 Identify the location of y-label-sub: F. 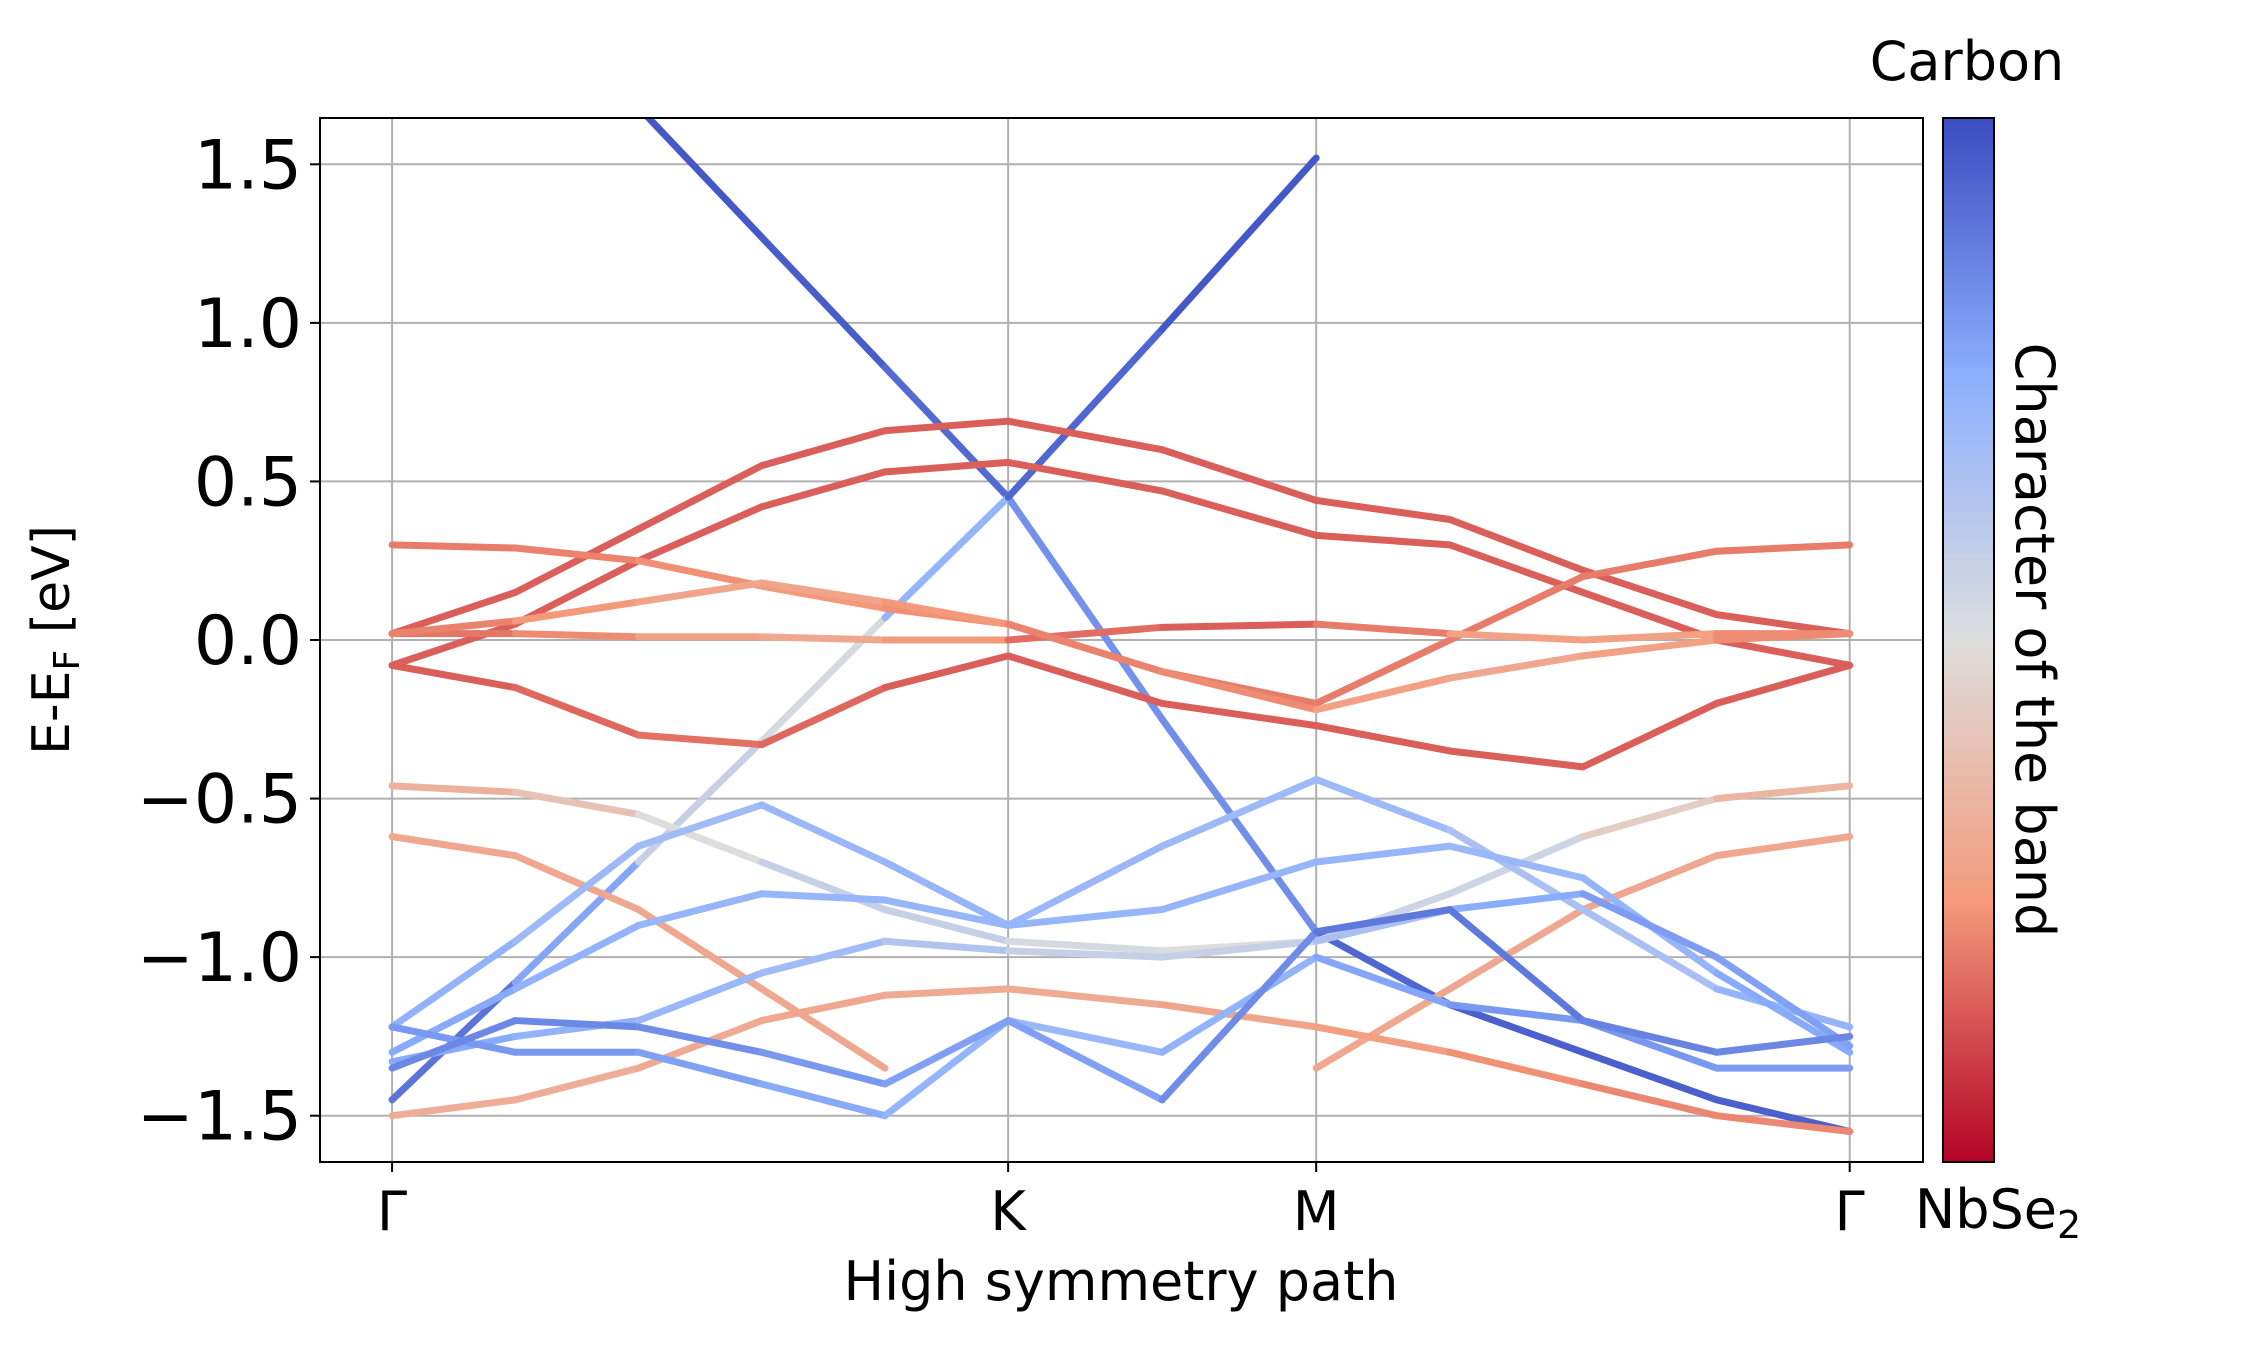
(67, 660).